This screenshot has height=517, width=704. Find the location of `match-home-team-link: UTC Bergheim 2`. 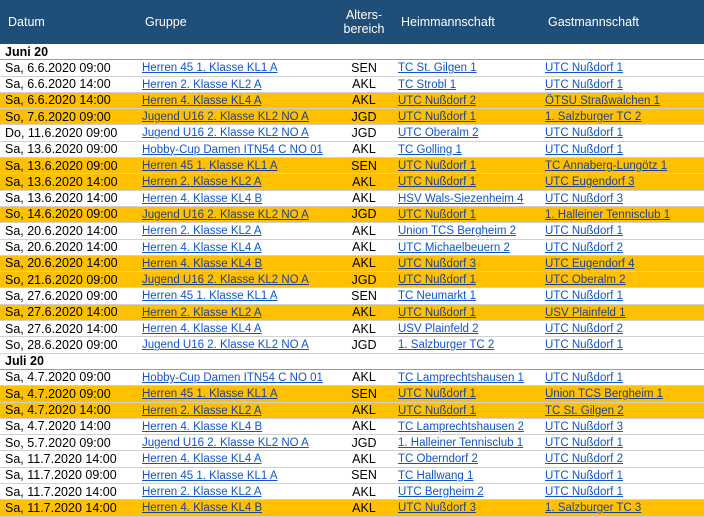

match-home-team-link: UTC Bergheim 2 is located at coordinates (441, 492).